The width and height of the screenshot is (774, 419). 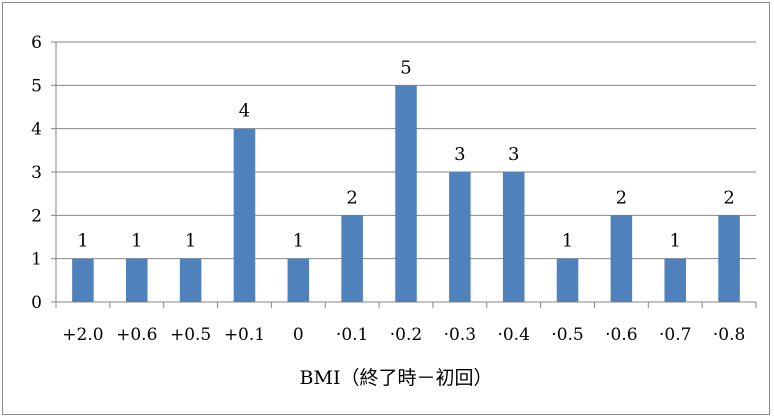 What do you see at coordinates (675, 335) in the screenshot?
I see `x-tick-label: ·0.7` at bounding box center [675, 335].